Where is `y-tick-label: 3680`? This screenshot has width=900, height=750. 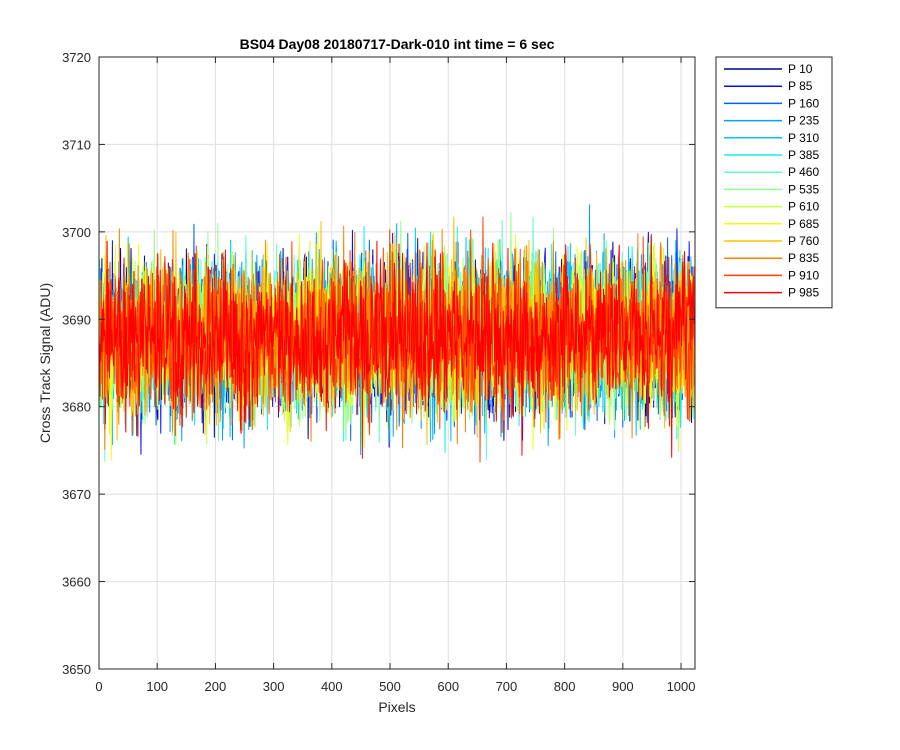 y-tick-label: 3680 is located at coordinates (76, 407).